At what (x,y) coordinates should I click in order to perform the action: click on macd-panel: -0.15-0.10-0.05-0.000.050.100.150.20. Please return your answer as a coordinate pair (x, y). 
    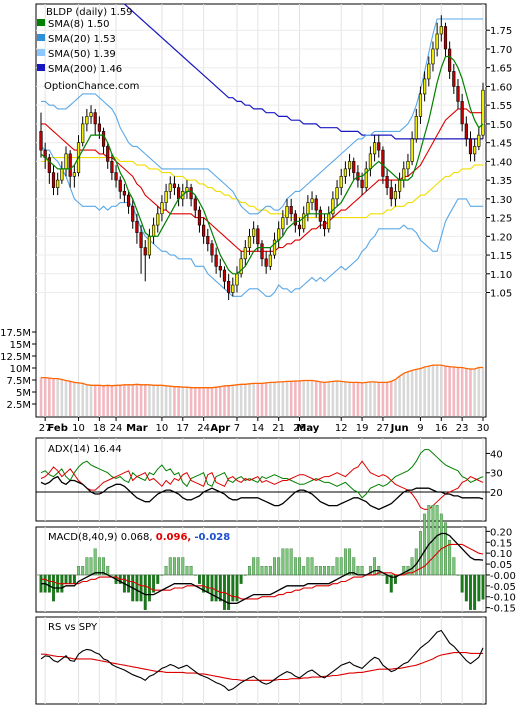
    Looking at the image, I should click on (275, 560).